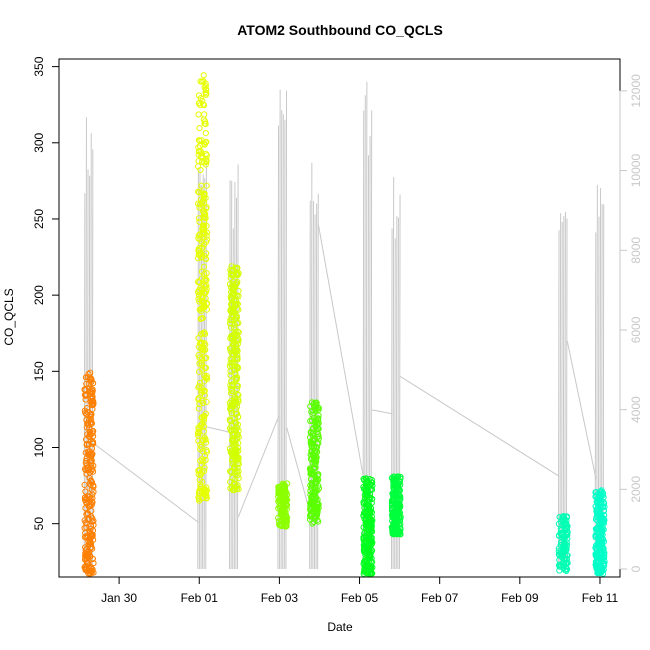  What do you see at coordinates (46, 293) in the screenshot?
I see `y-axis: 50 100 150 200 250 300 350` at bounding box center [46, 293].